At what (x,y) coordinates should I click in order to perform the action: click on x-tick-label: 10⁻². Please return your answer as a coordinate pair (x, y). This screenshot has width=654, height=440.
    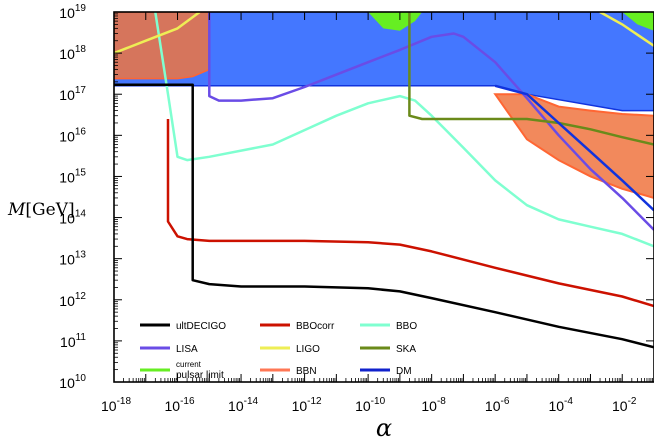
    Looking at the image, I should click on (624, 405).